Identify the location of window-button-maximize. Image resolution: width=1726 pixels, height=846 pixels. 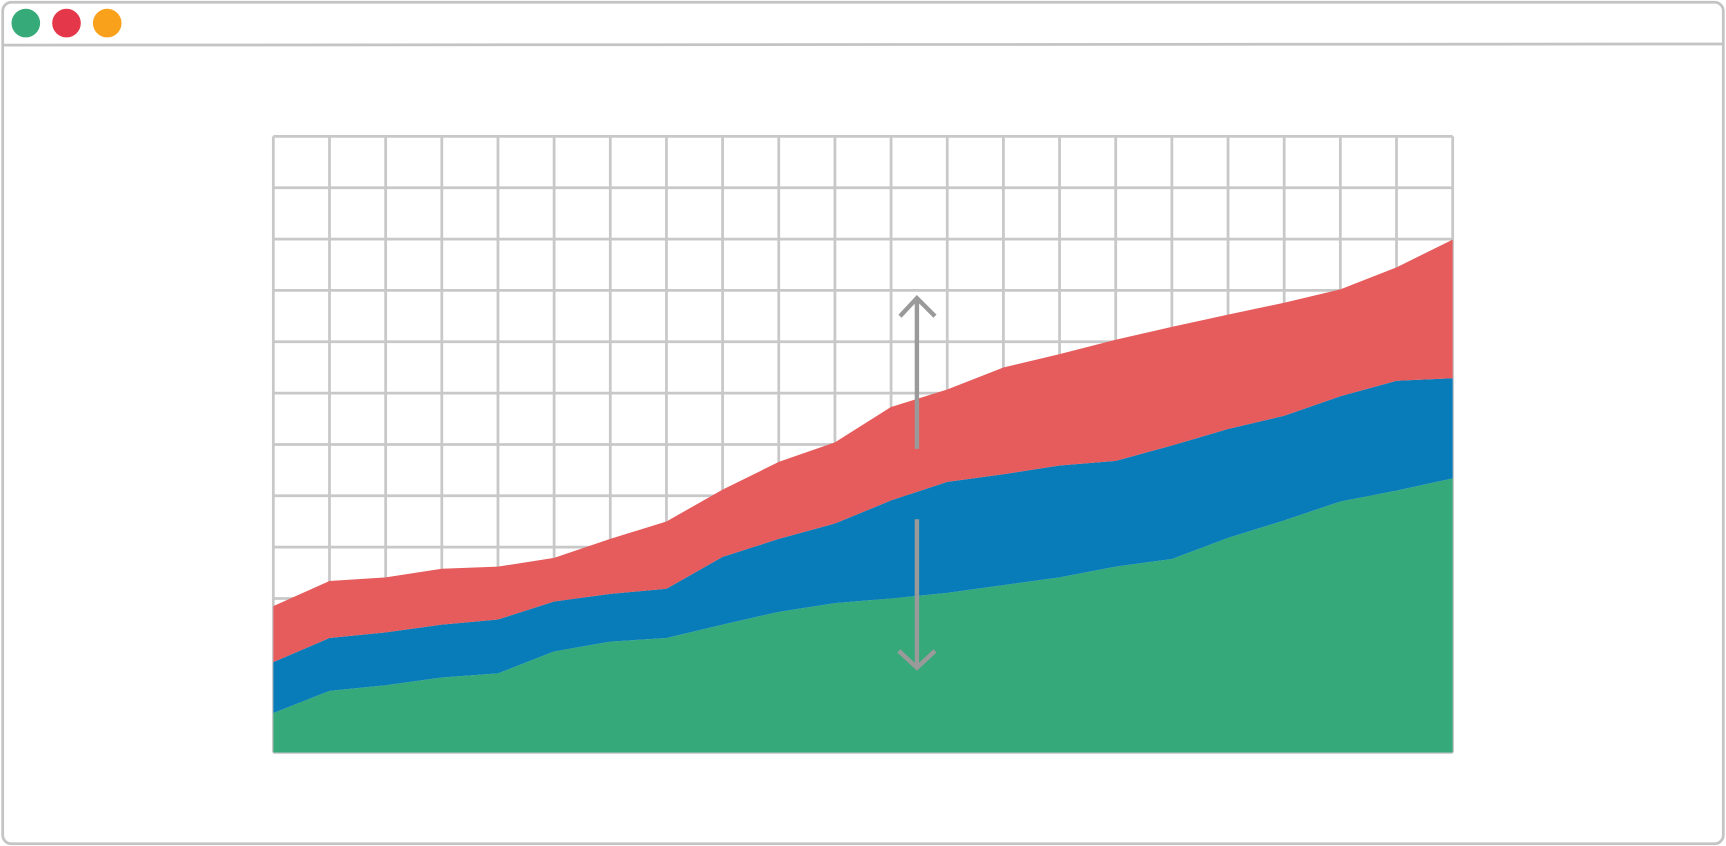
(26, 23).